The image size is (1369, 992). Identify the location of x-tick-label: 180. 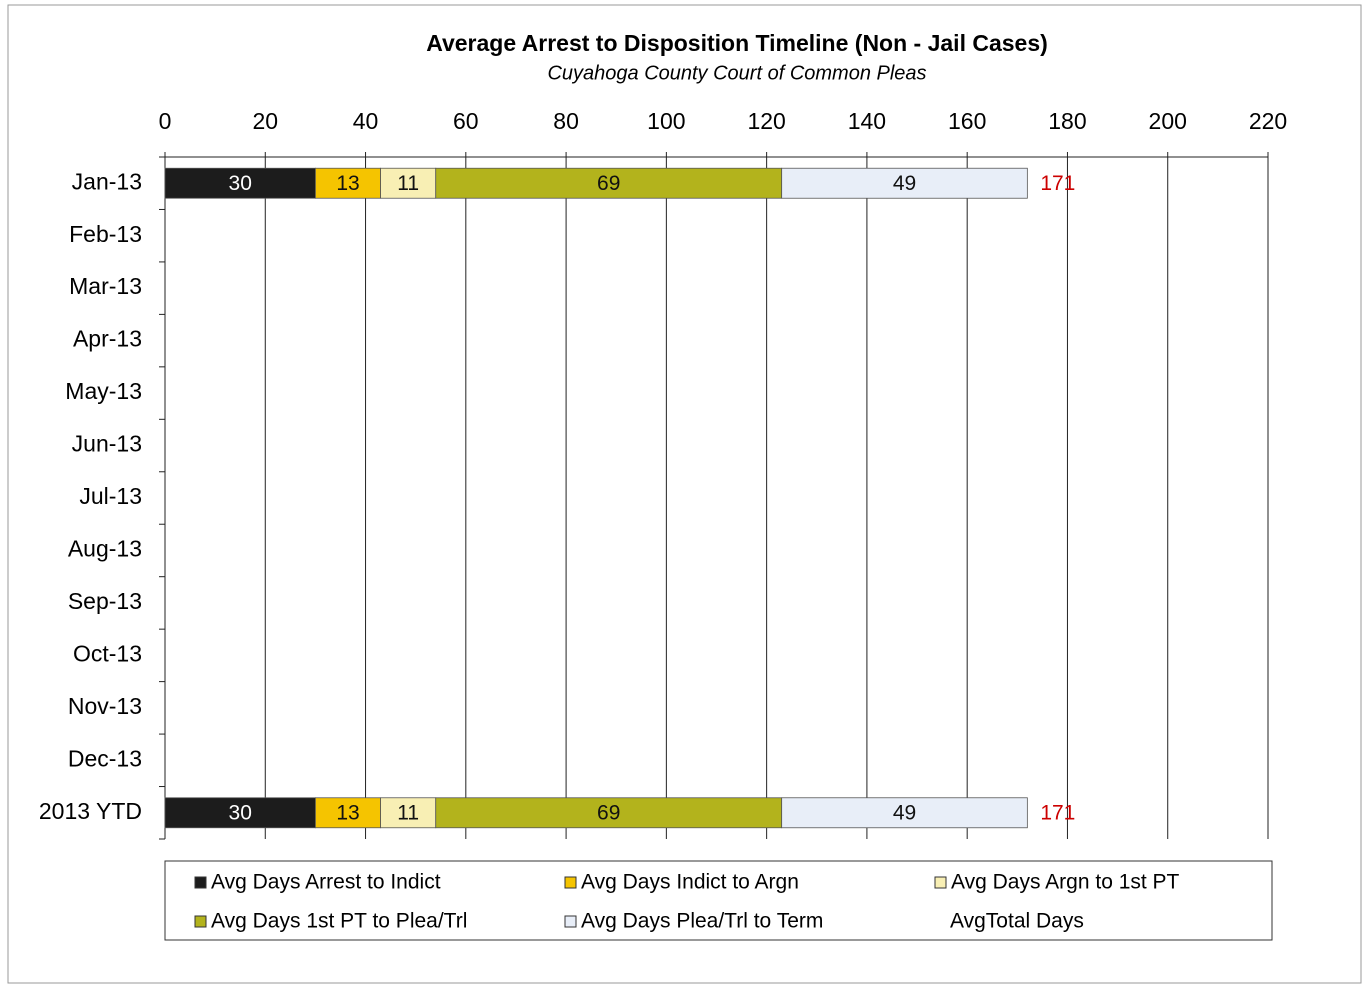
(1067, 121).